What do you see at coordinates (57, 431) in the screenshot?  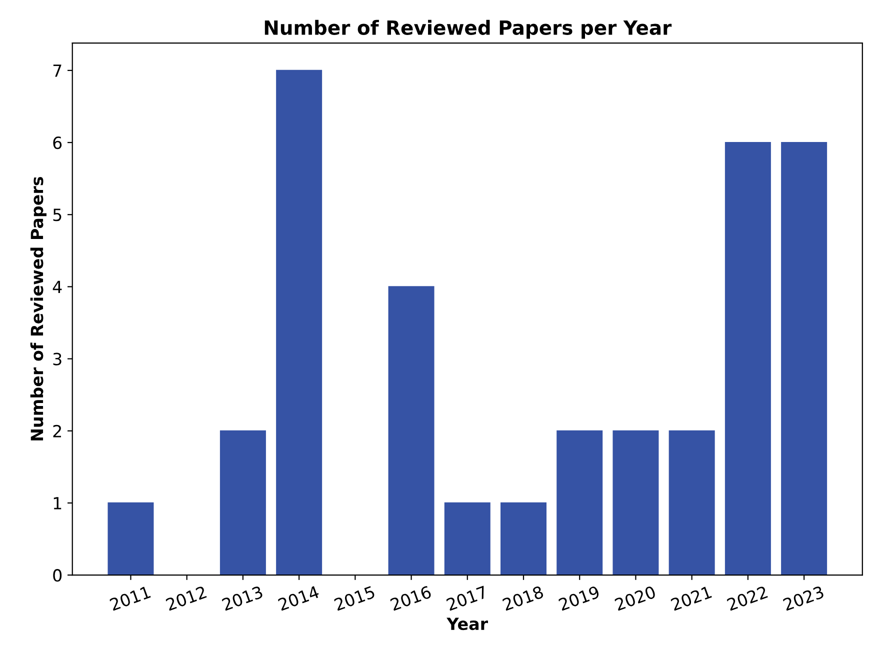 I see `y-tick-label: 2` at bounding box center [57, 431].